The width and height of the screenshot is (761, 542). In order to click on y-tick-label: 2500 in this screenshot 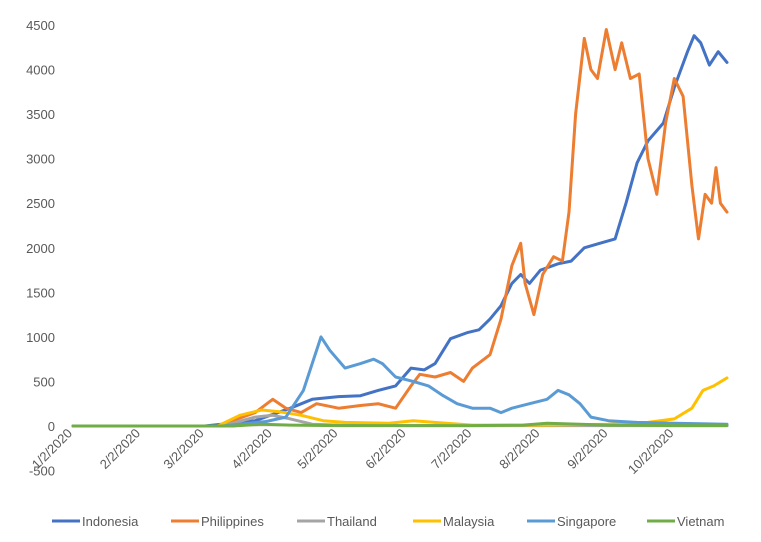, I will do `click(40, 203)`.